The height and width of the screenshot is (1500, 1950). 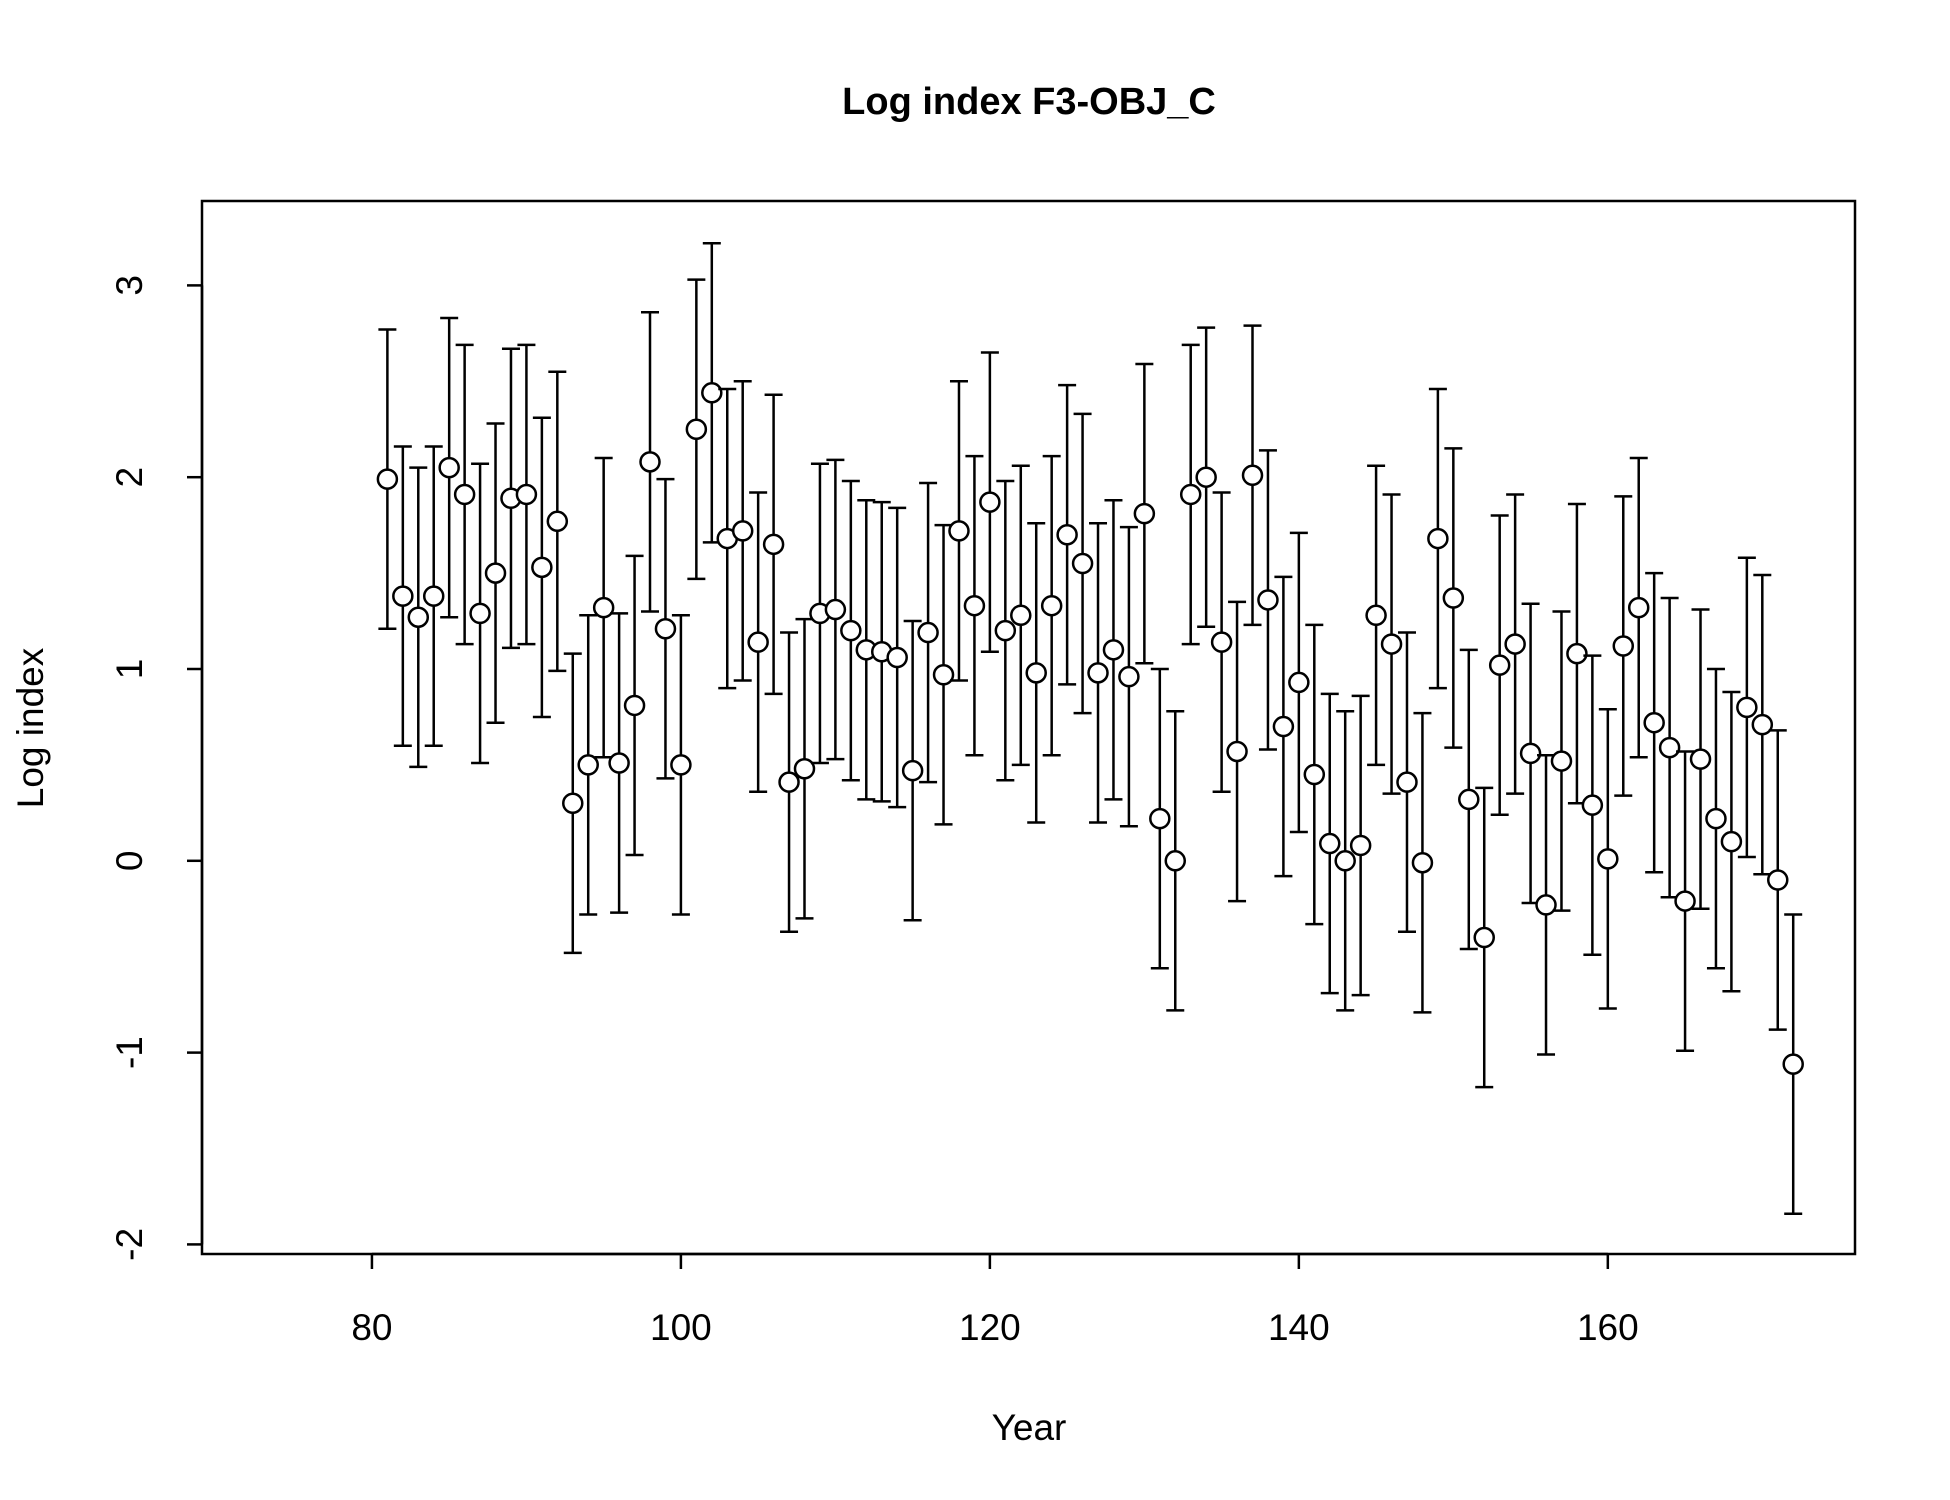 What do you see at coordinates (990, 1327) in the screenshot?
I see `x-tick-label: 120` at bounding box center [990, 1327].